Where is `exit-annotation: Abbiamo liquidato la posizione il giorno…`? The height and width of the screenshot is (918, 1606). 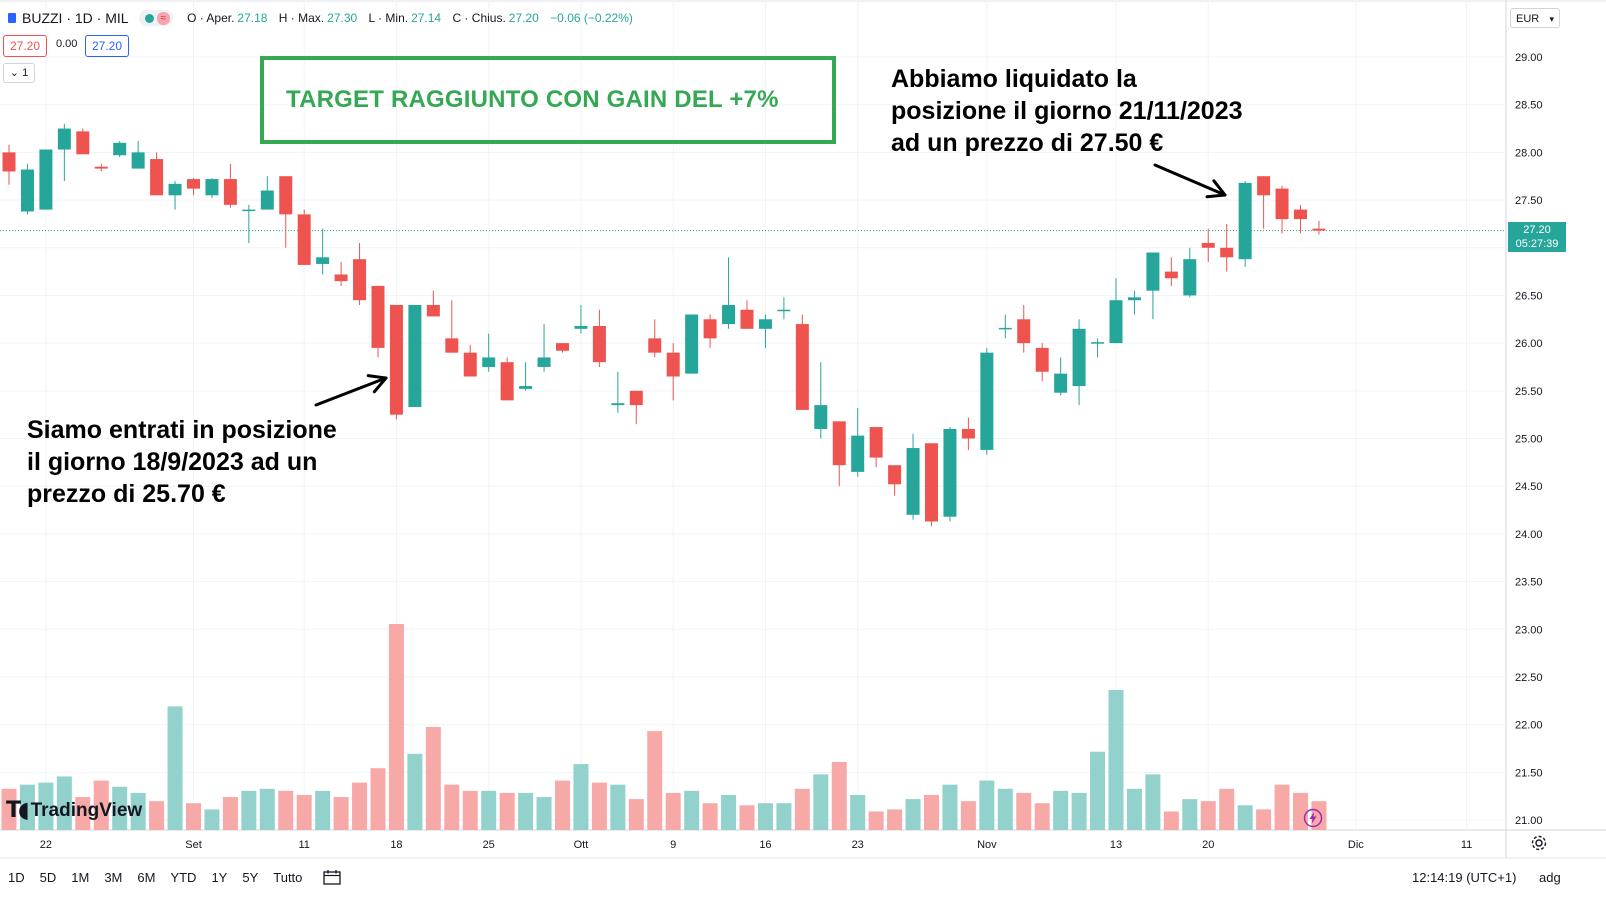
exit-annotation: Abbiamo liquidato la posizione il giorno… is located at coordinates (1067, 111).